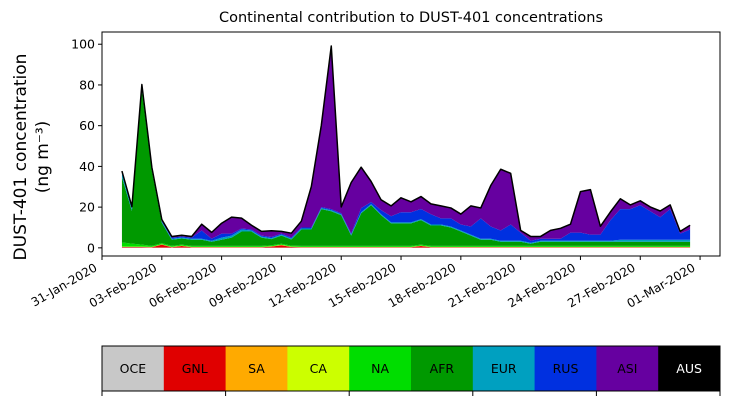 Image resolution: width=730 pixels, height=406 pixels. I want to click on legend-label-asi: ASI, so click(627, 368).